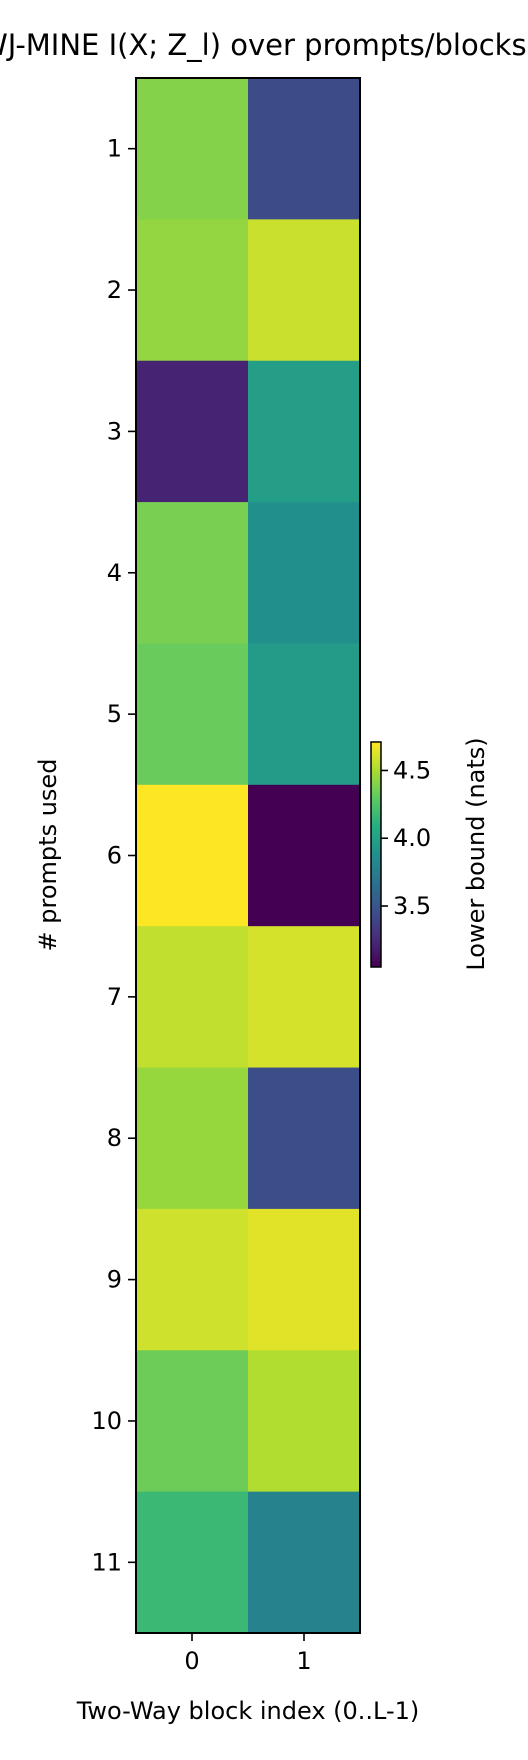 This screenshot has height=1760, width=528. Describe the element at coordinates (191, 1661) in the screenshot. I see `x-tick-label: 0` at that location.